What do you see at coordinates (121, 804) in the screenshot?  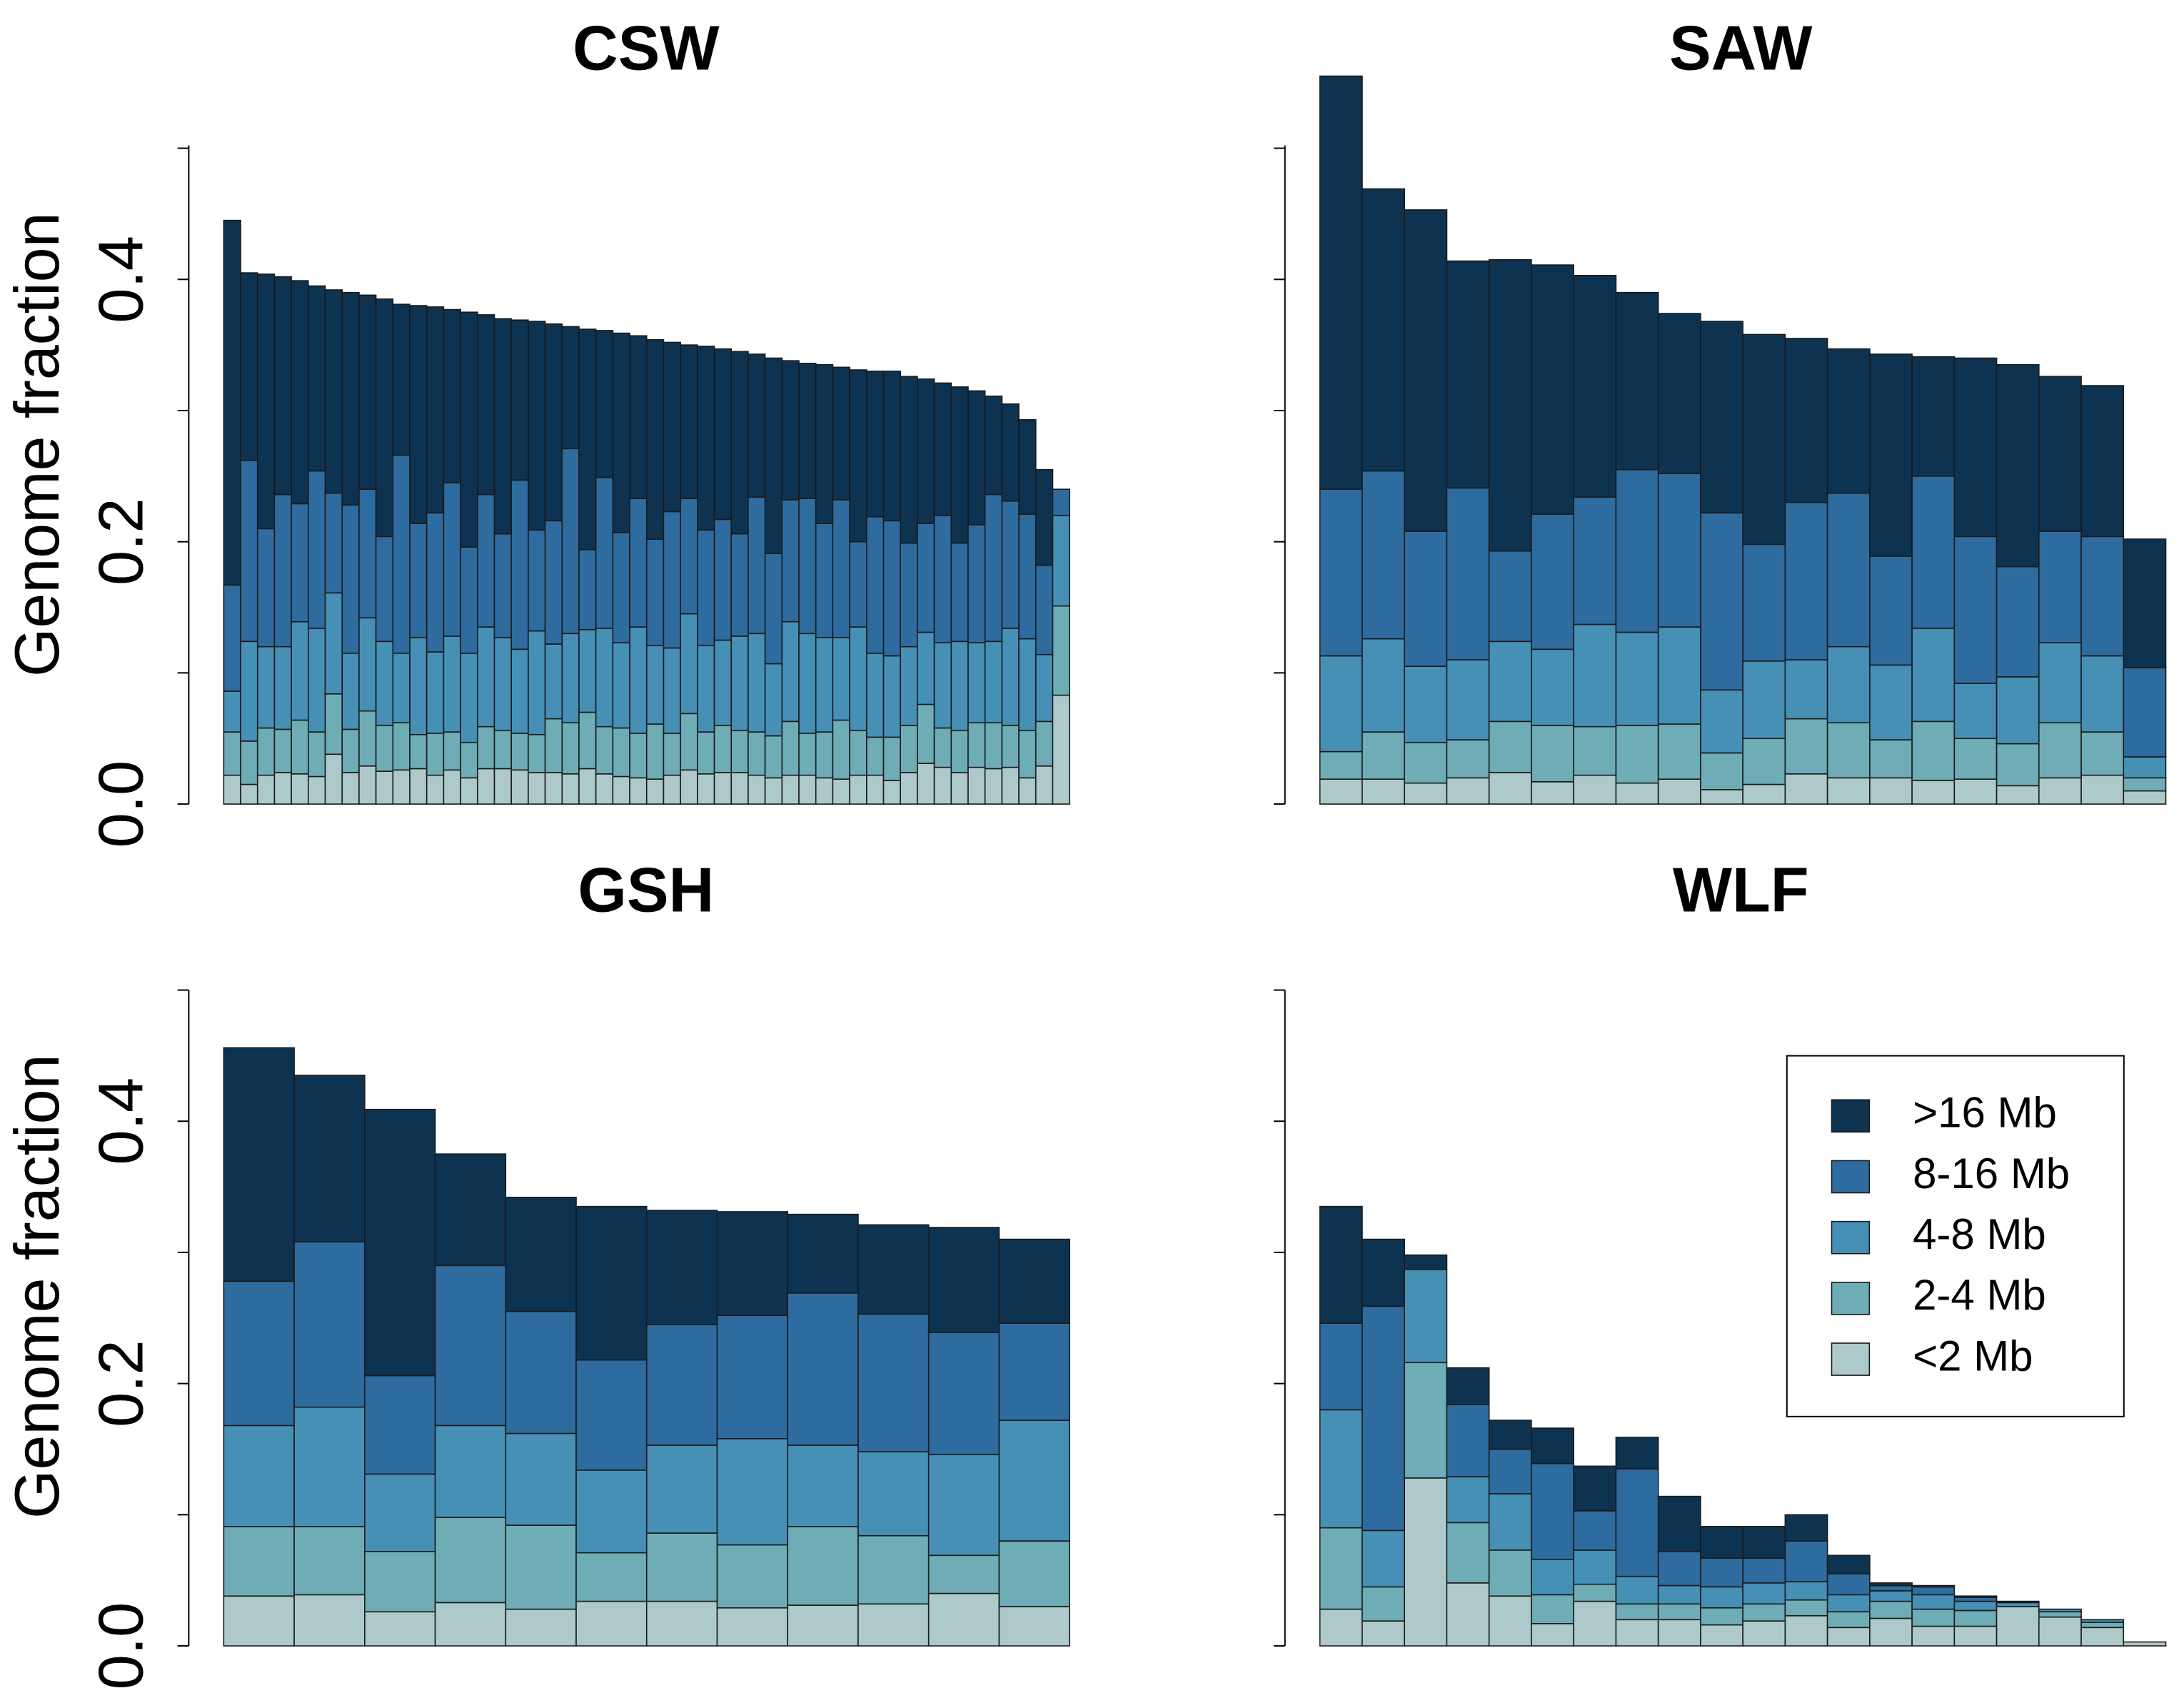 I see `y-tick-label: 0.0` at bounding box center [121, 804].